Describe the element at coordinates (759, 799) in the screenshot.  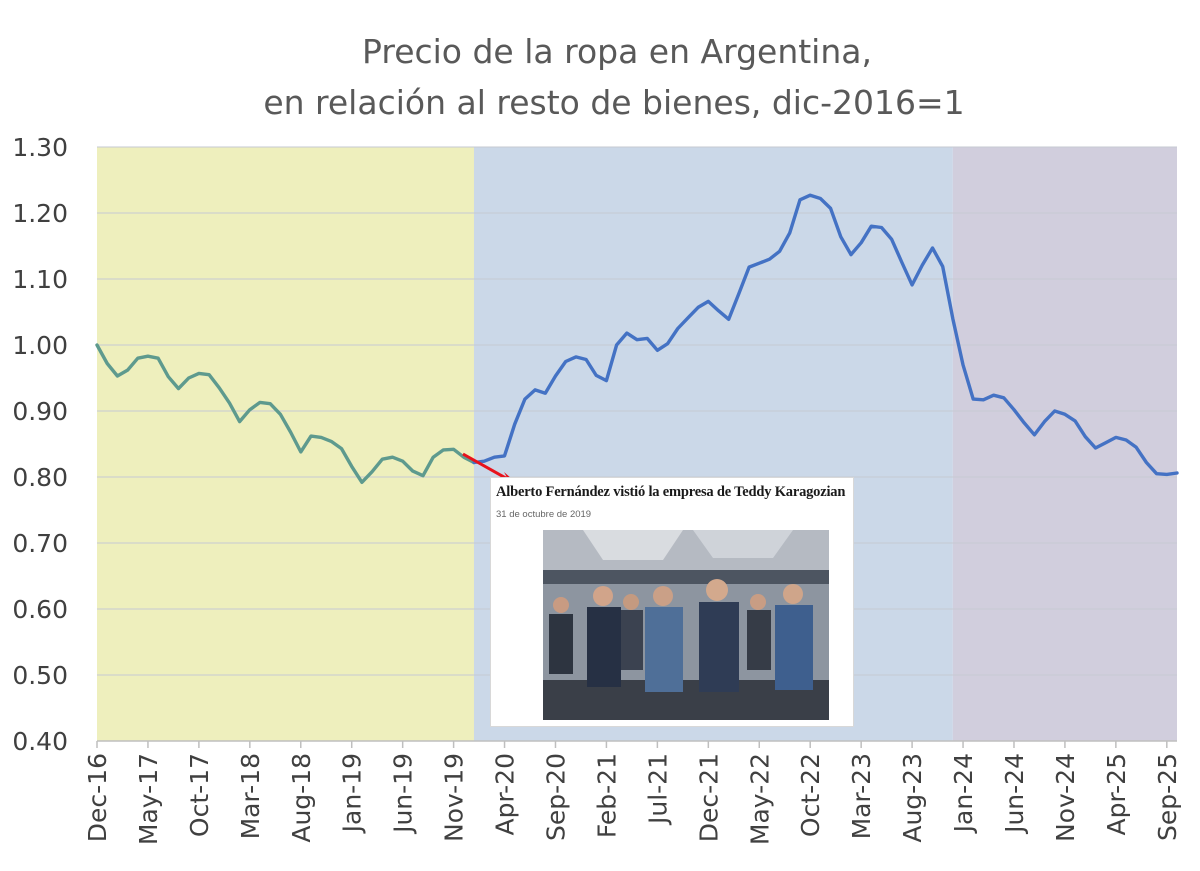
I see `x-tick-label: May-22` at that location.